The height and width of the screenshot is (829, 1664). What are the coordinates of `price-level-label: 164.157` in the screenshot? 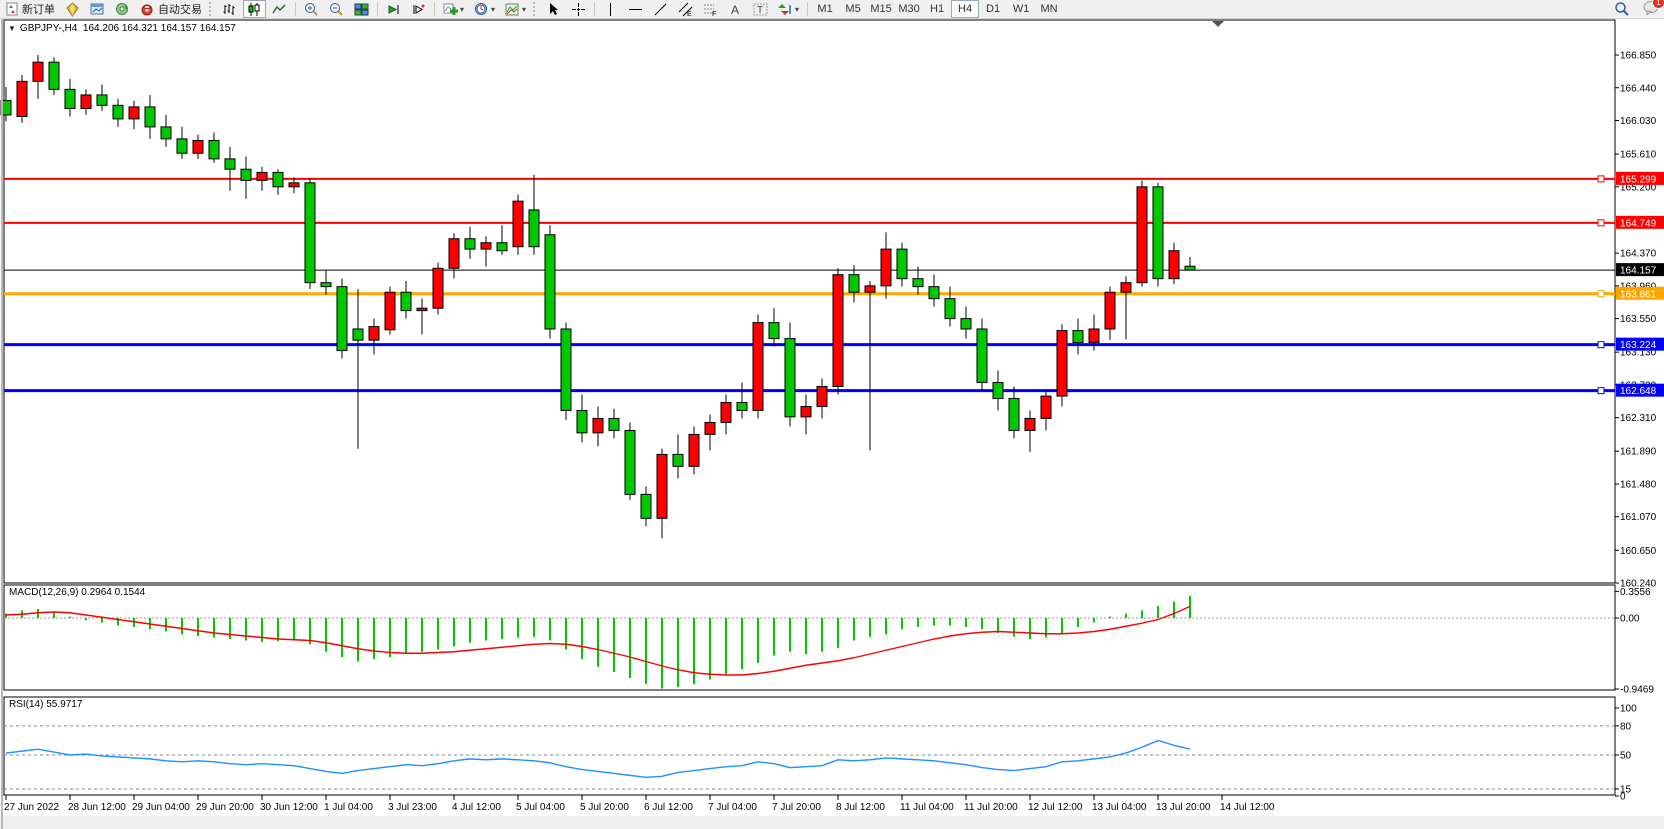 It's located at (1638, 271).